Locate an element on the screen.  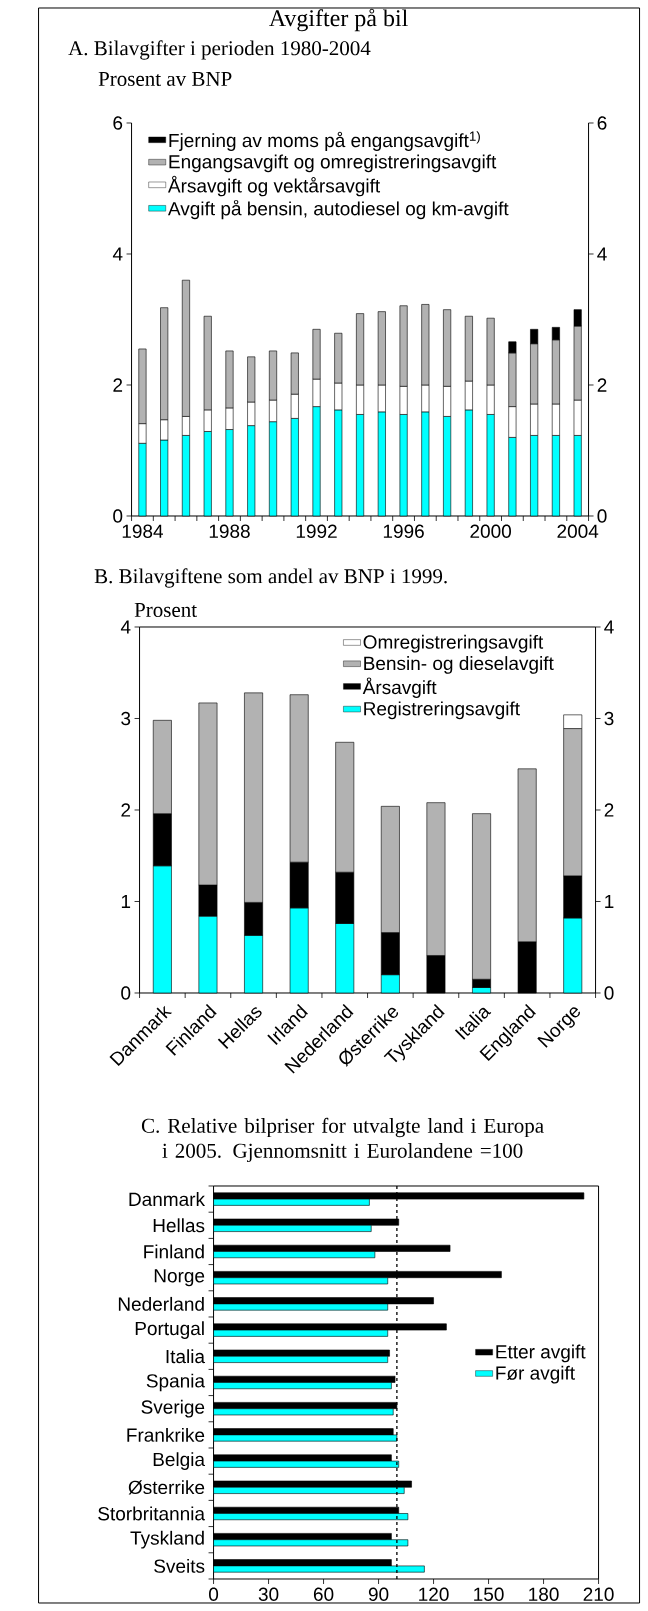
y-tick-label: 1 is located at coordinates (126, 901).